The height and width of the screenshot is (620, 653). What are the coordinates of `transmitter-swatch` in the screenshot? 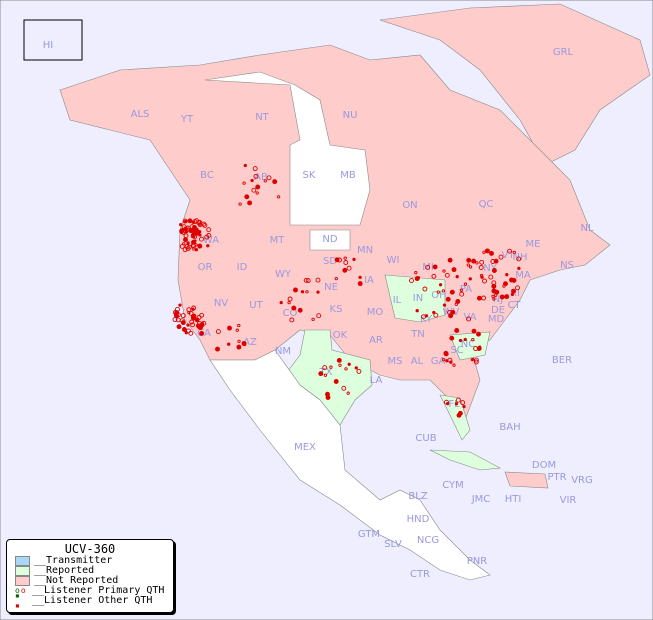 It's located at (22, 561).